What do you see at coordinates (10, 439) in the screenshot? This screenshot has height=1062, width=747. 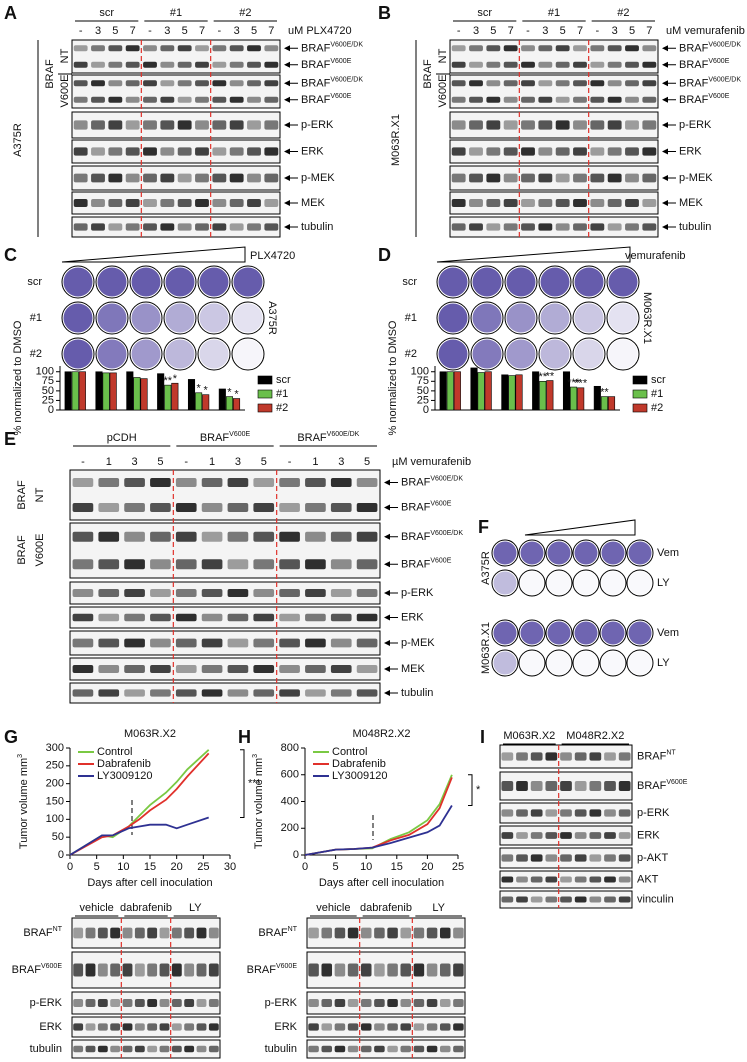 I see `panel-letter: E` at bounding box center [10, 439].